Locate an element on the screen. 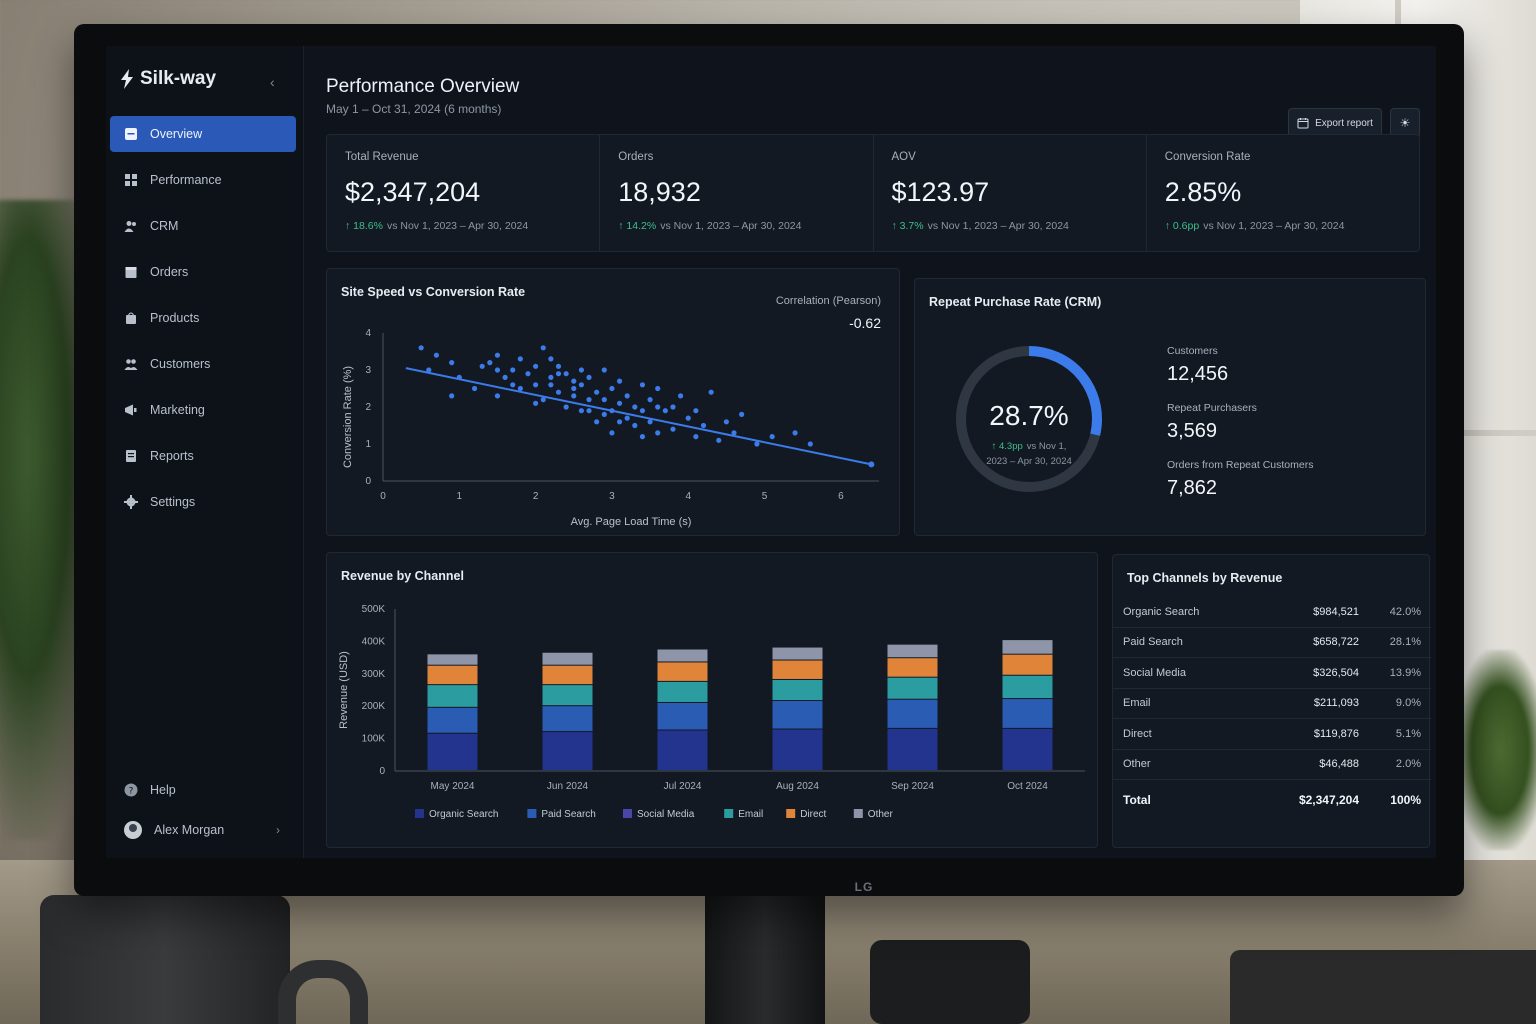  help-icon: ? is located at coordinates (131, 790).